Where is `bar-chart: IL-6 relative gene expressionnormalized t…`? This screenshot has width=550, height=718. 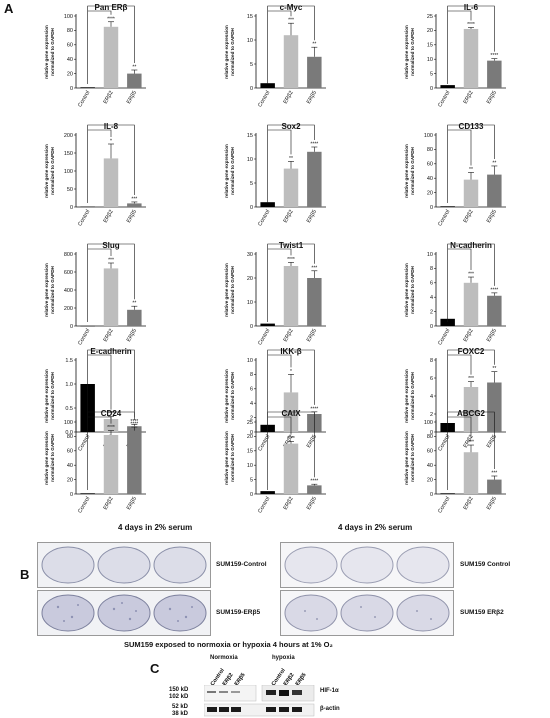 bar-chart: IL-6 relative gene expressionnormalized t… is located at coordinates (475, 58).